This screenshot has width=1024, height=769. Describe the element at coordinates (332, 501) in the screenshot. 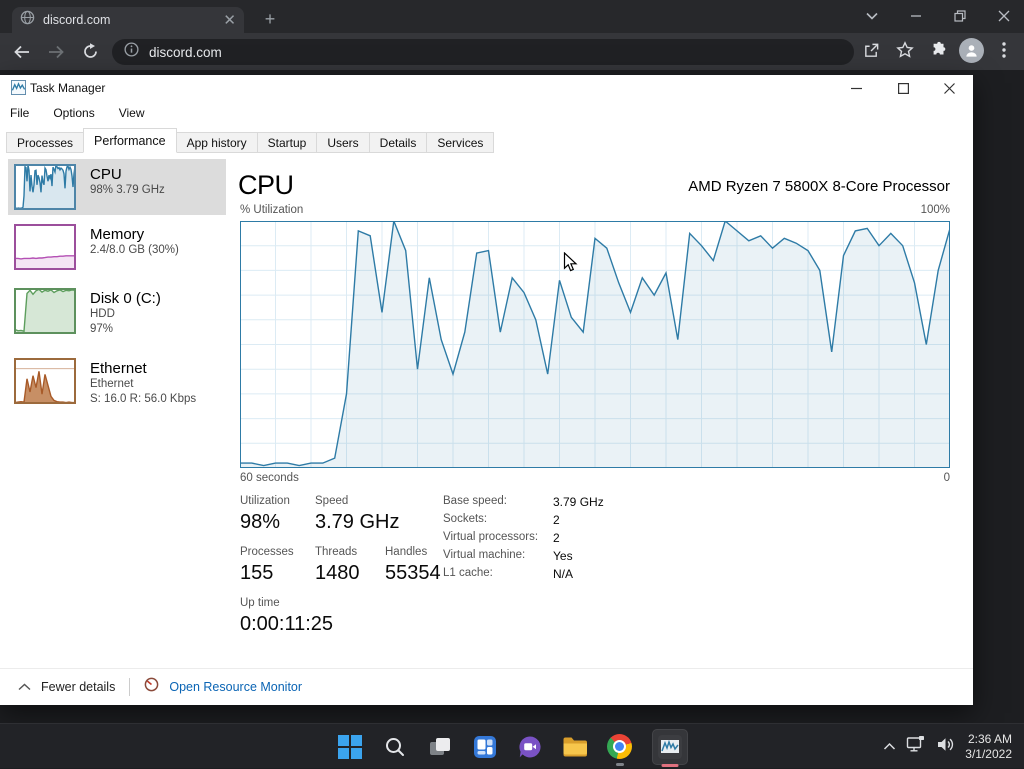

I see `speed-label: Speed` at that location.